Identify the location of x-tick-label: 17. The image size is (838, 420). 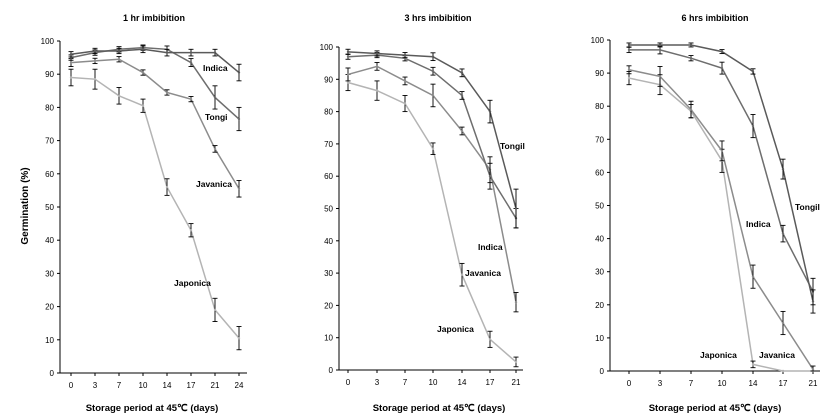
(490, 382).